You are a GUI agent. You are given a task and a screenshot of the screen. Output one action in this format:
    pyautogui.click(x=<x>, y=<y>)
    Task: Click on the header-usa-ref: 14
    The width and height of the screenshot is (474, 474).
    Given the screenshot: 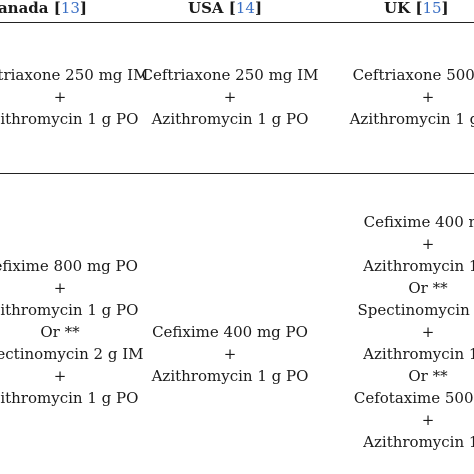 What is the action you would take?
    pyautogui.click(x=245, y=8)
    